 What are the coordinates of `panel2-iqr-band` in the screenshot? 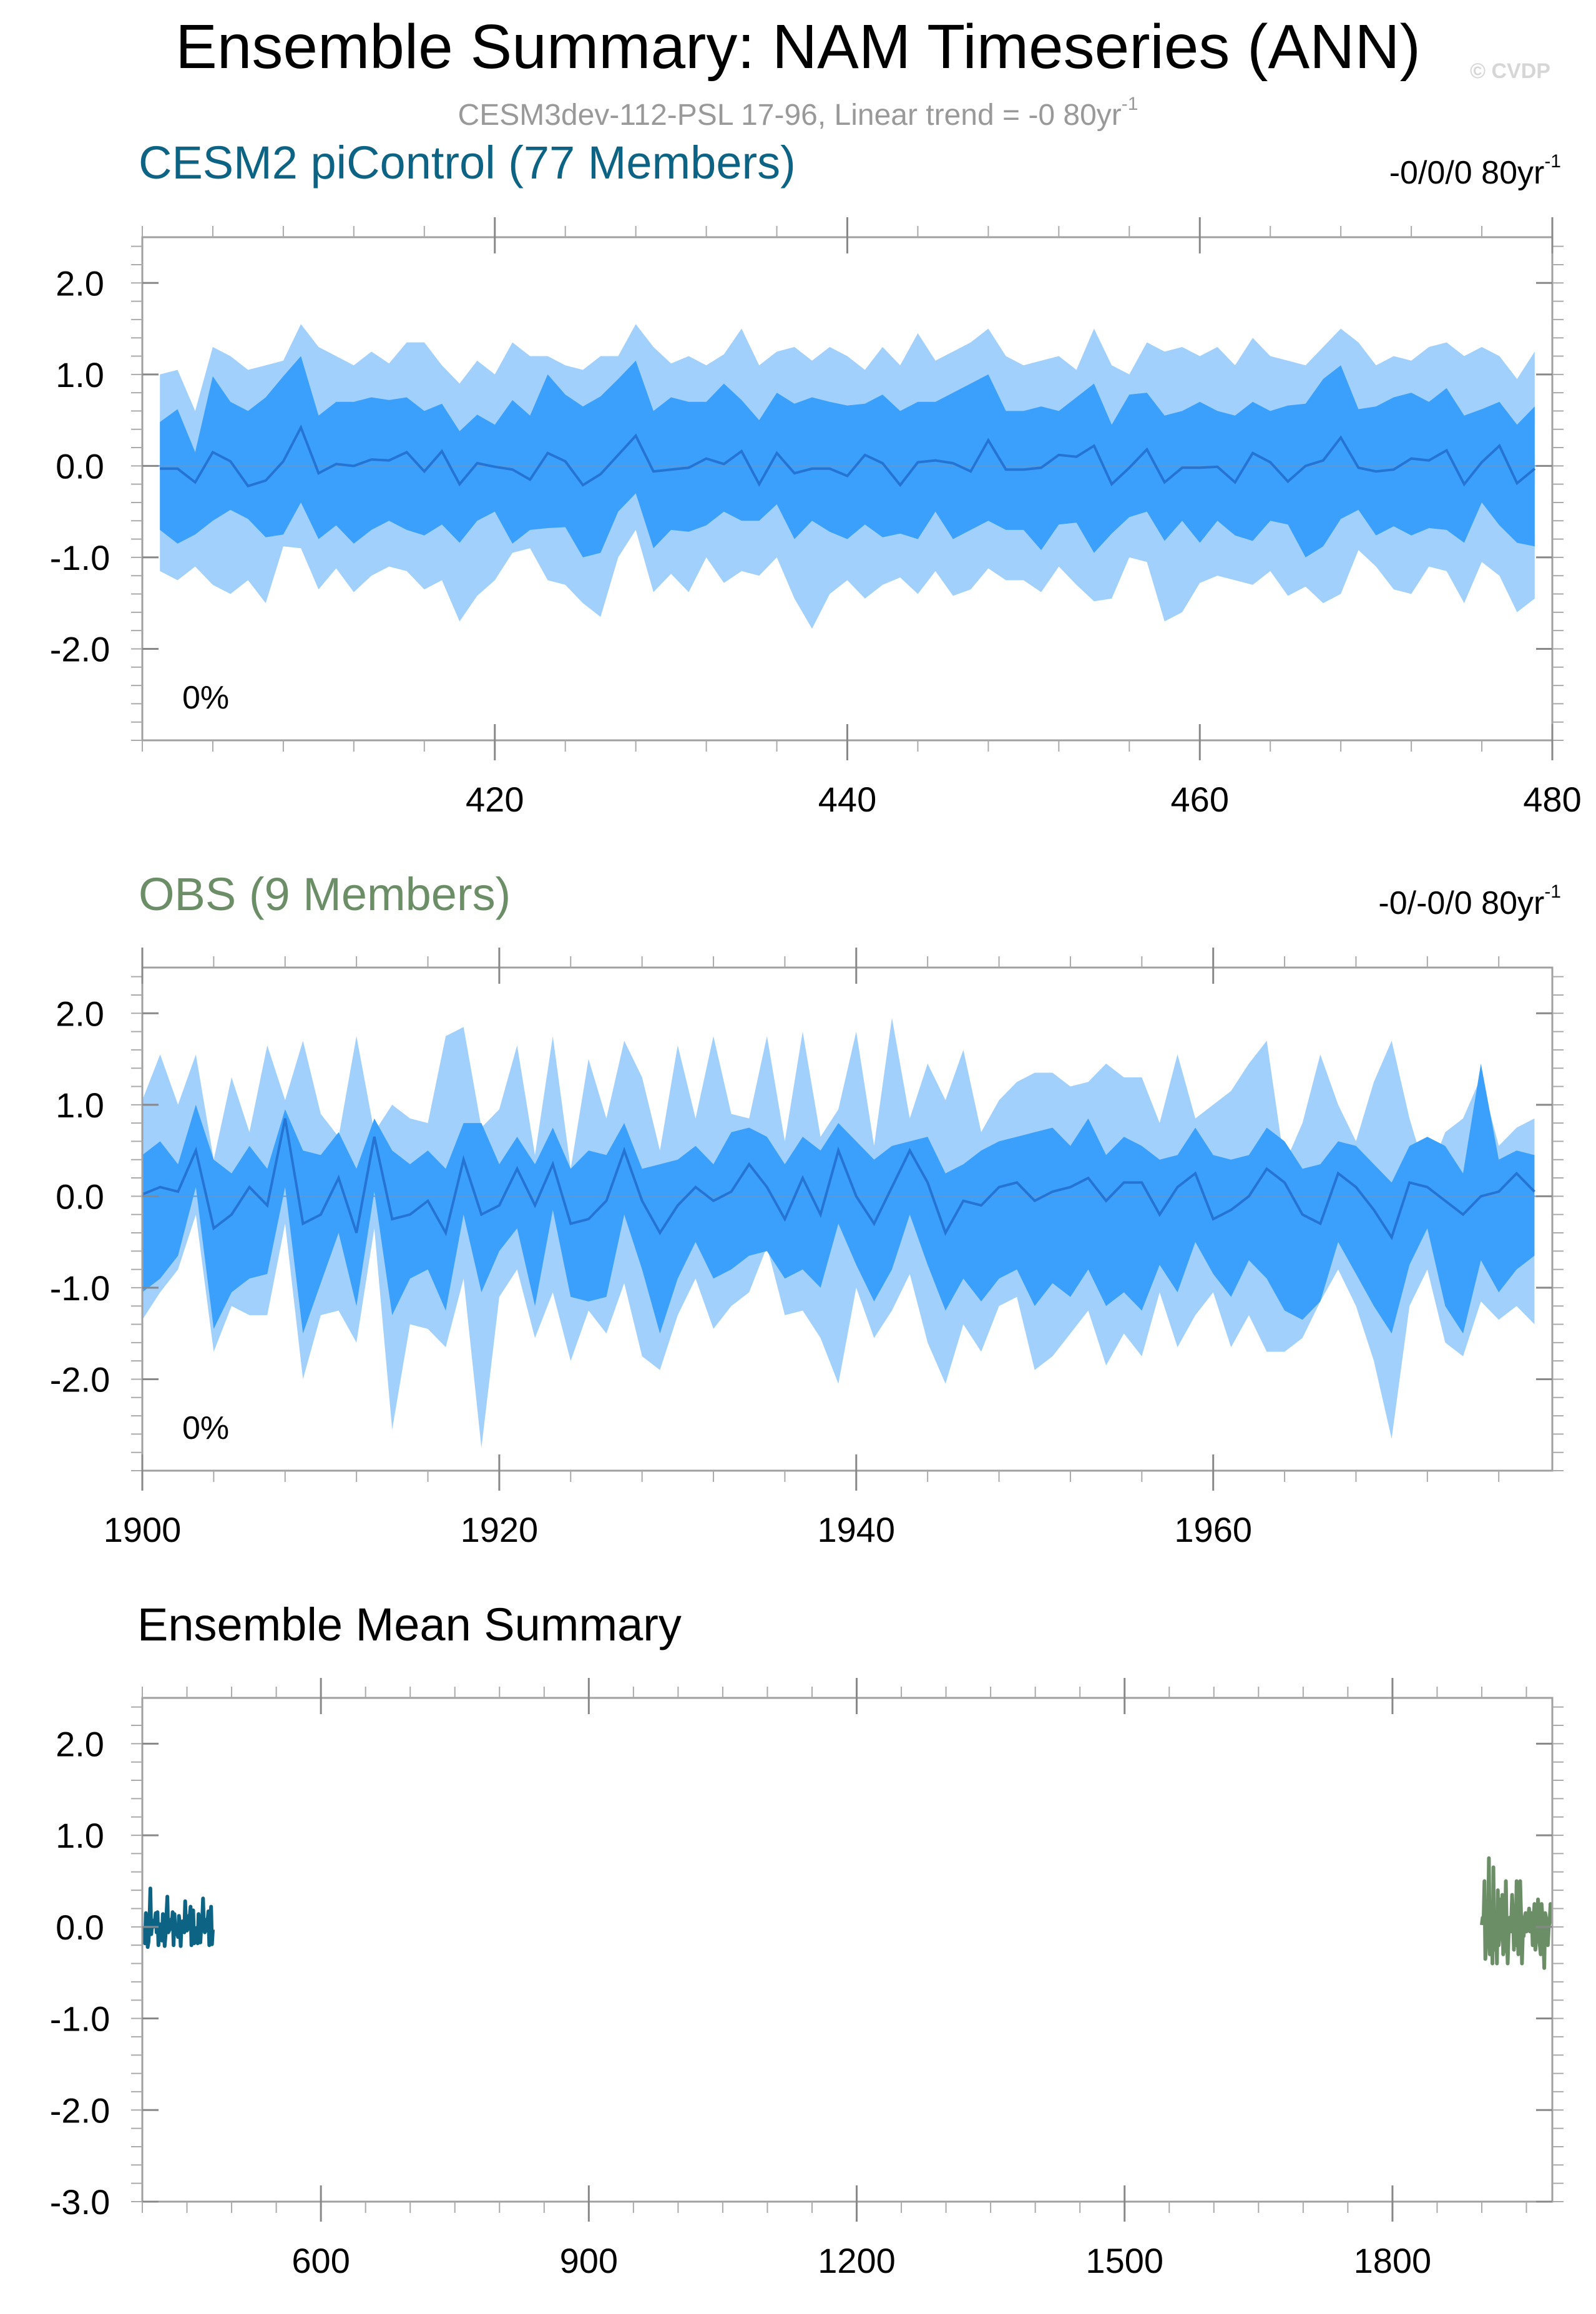 It's located at (839, 1198).